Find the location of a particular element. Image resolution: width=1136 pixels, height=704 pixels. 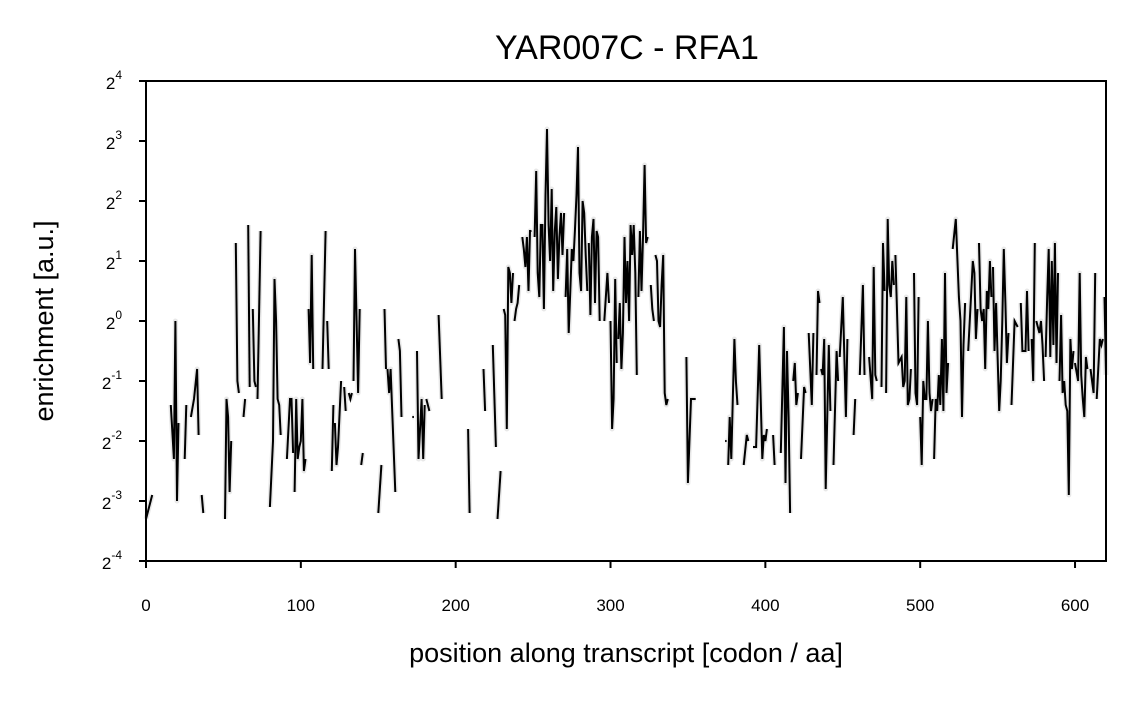

x-tick-label: 100 is located at coordinates (301, 605).